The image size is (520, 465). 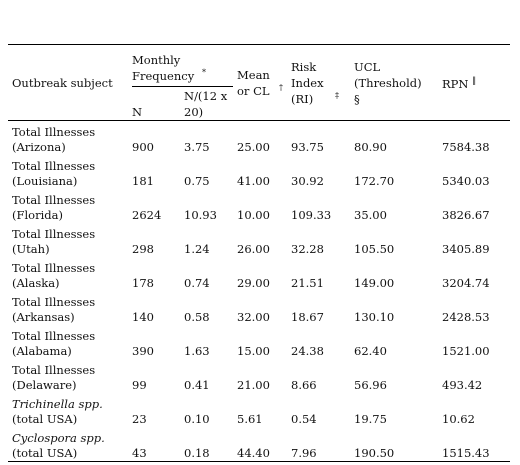 I want to click on value-cell: 19.75, so click(x=370, y=419).